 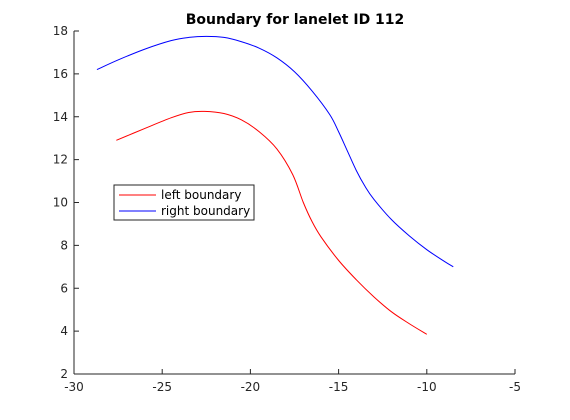 What do you see at coordinates (64, 374) in the screenshot?
I see `y-tick-label: 2` at bounding box center [64, 374].